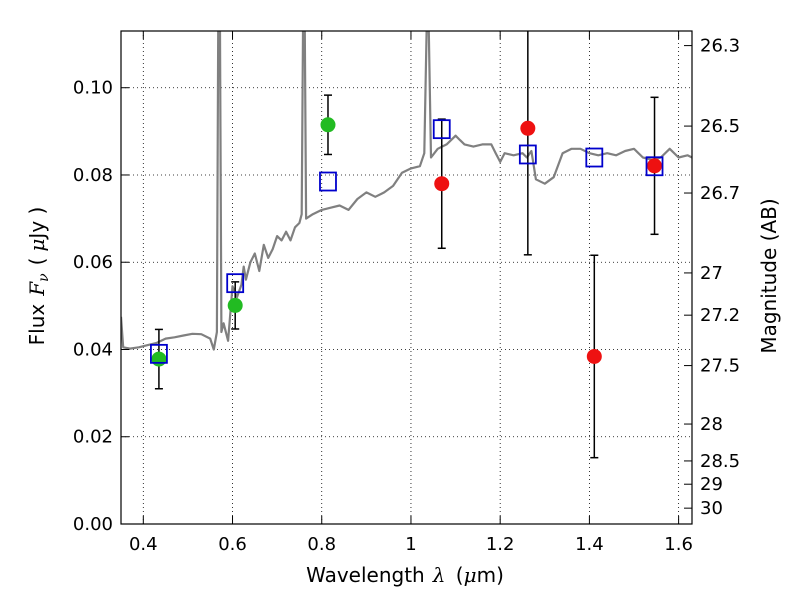  What do you see at coordinates (720, 126) in the screenshot?
I see `mag-tick-label: 26.5` at bounding box center [720, 126].